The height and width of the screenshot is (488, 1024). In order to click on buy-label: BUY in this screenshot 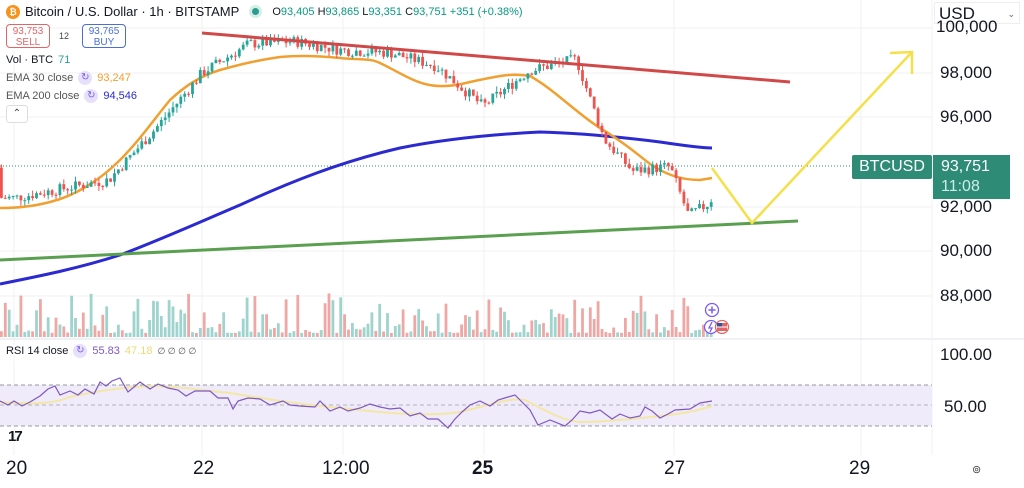, I will do `click(104, 42)`.